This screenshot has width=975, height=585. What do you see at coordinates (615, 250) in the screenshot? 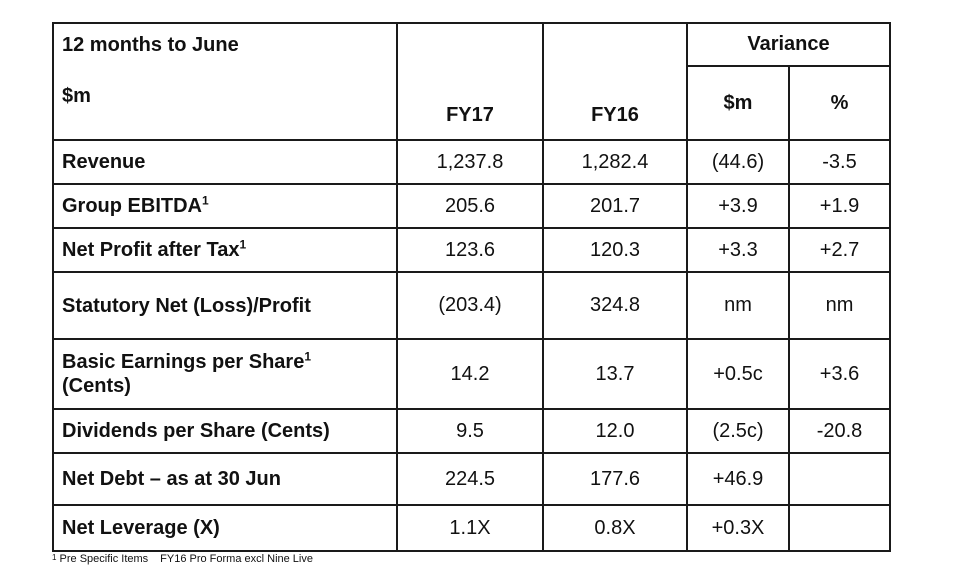
I see `fy16-value: 120.3` at bounding box center [615, 250].